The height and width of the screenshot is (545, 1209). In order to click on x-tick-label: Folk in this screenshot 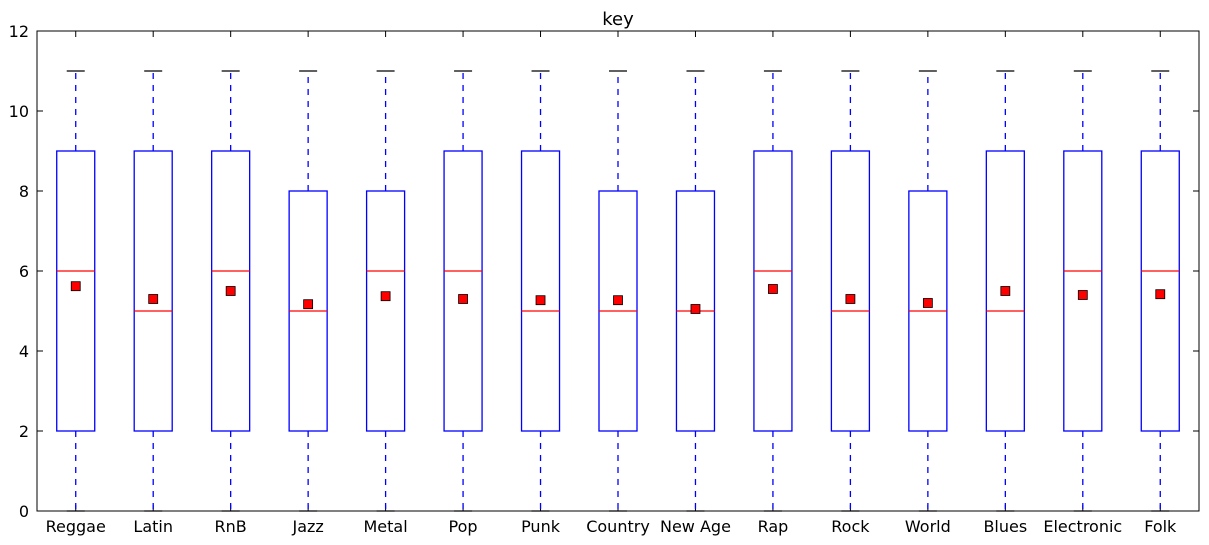, I will do `click(1160, 526)`.